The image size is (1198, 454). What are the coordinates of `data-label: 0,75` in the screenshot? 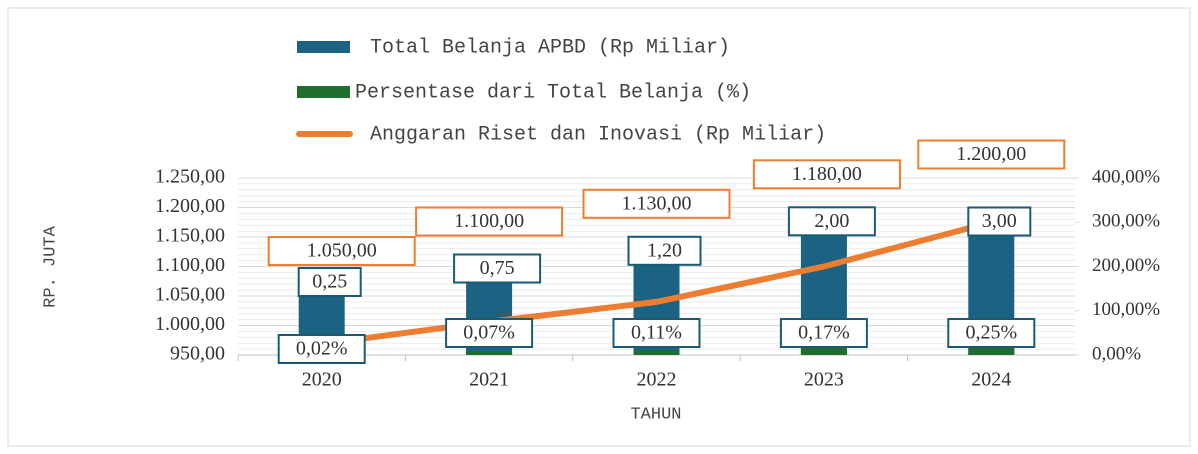 It's located at (497, 268).